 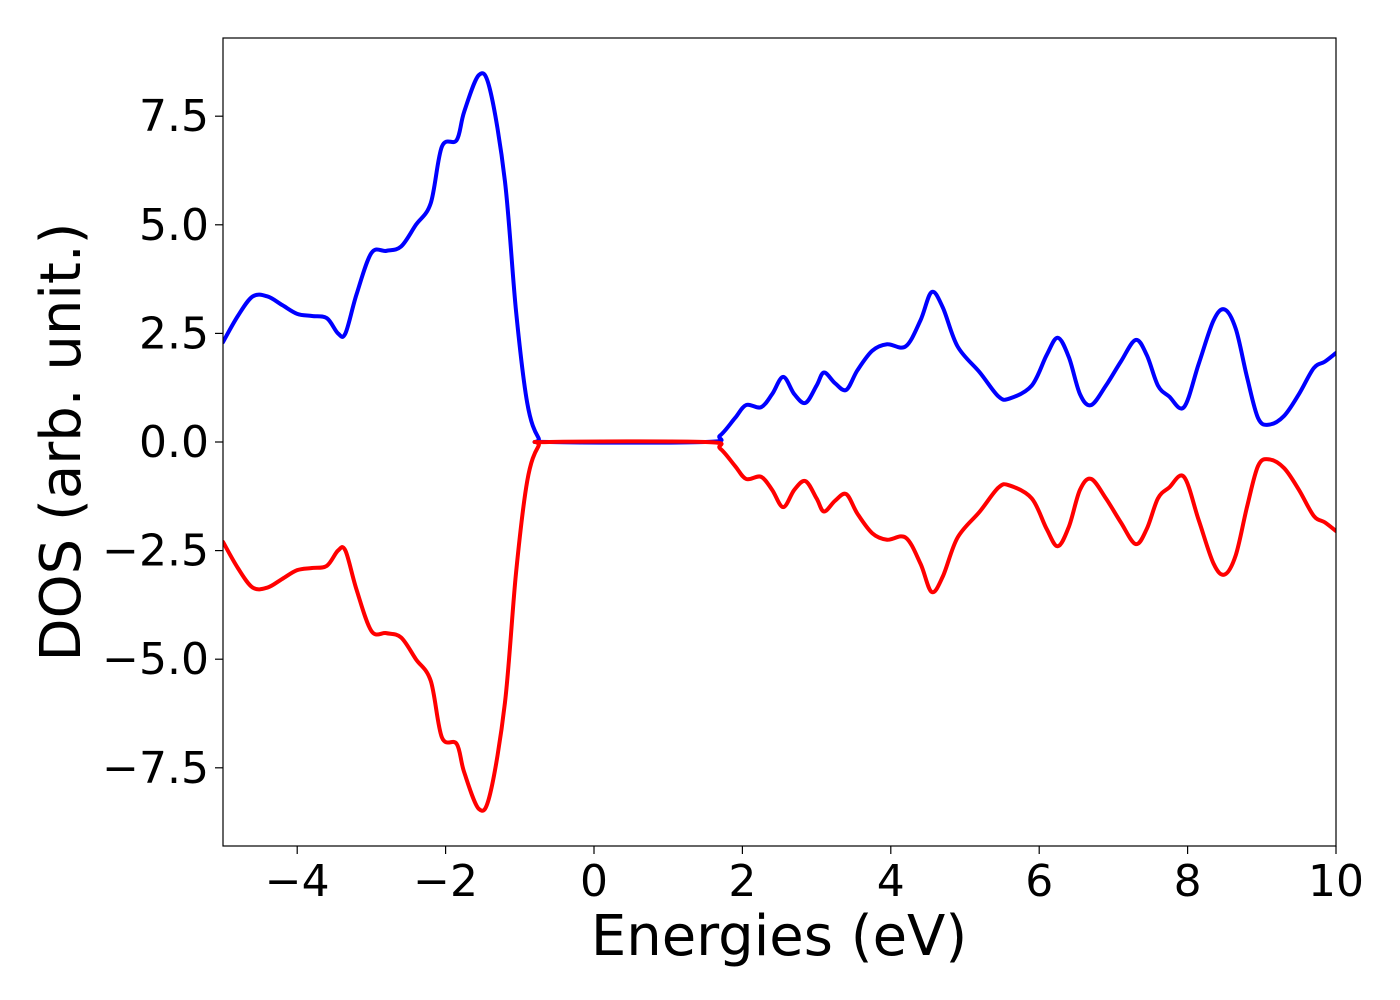 What do you see at coordinates (891, 881) in the screenshot?
I see `x-tick-label: 4` at bounding box center [891, 881].